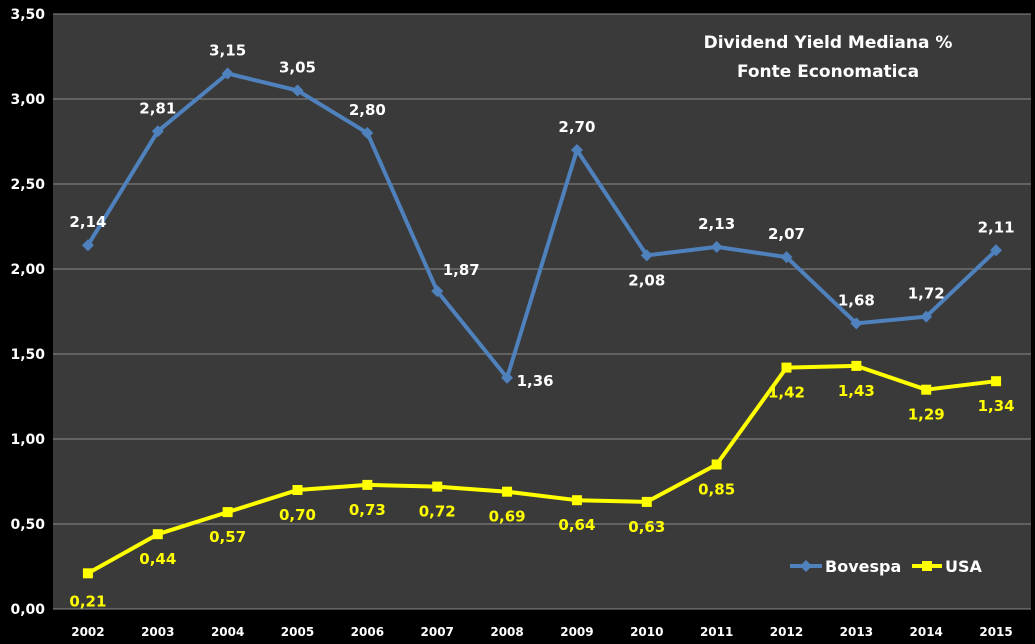 Image resolution: width=1035 pixels, height=644 pixels. Describe the element at coordinates (87, 632) in the screenshot. I see `x-tick-label: 2002` at that location.